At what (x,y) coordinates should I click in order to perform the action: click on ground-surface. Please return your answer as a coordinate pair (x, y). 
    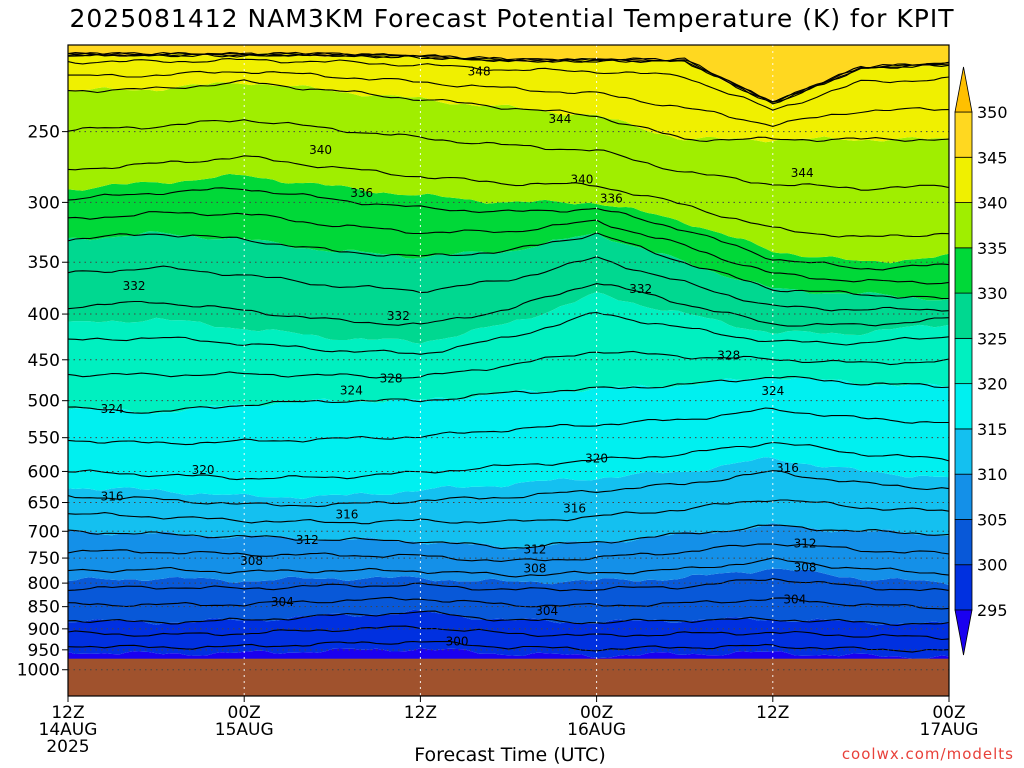
    Looking at the image, I should click on (508, 677).